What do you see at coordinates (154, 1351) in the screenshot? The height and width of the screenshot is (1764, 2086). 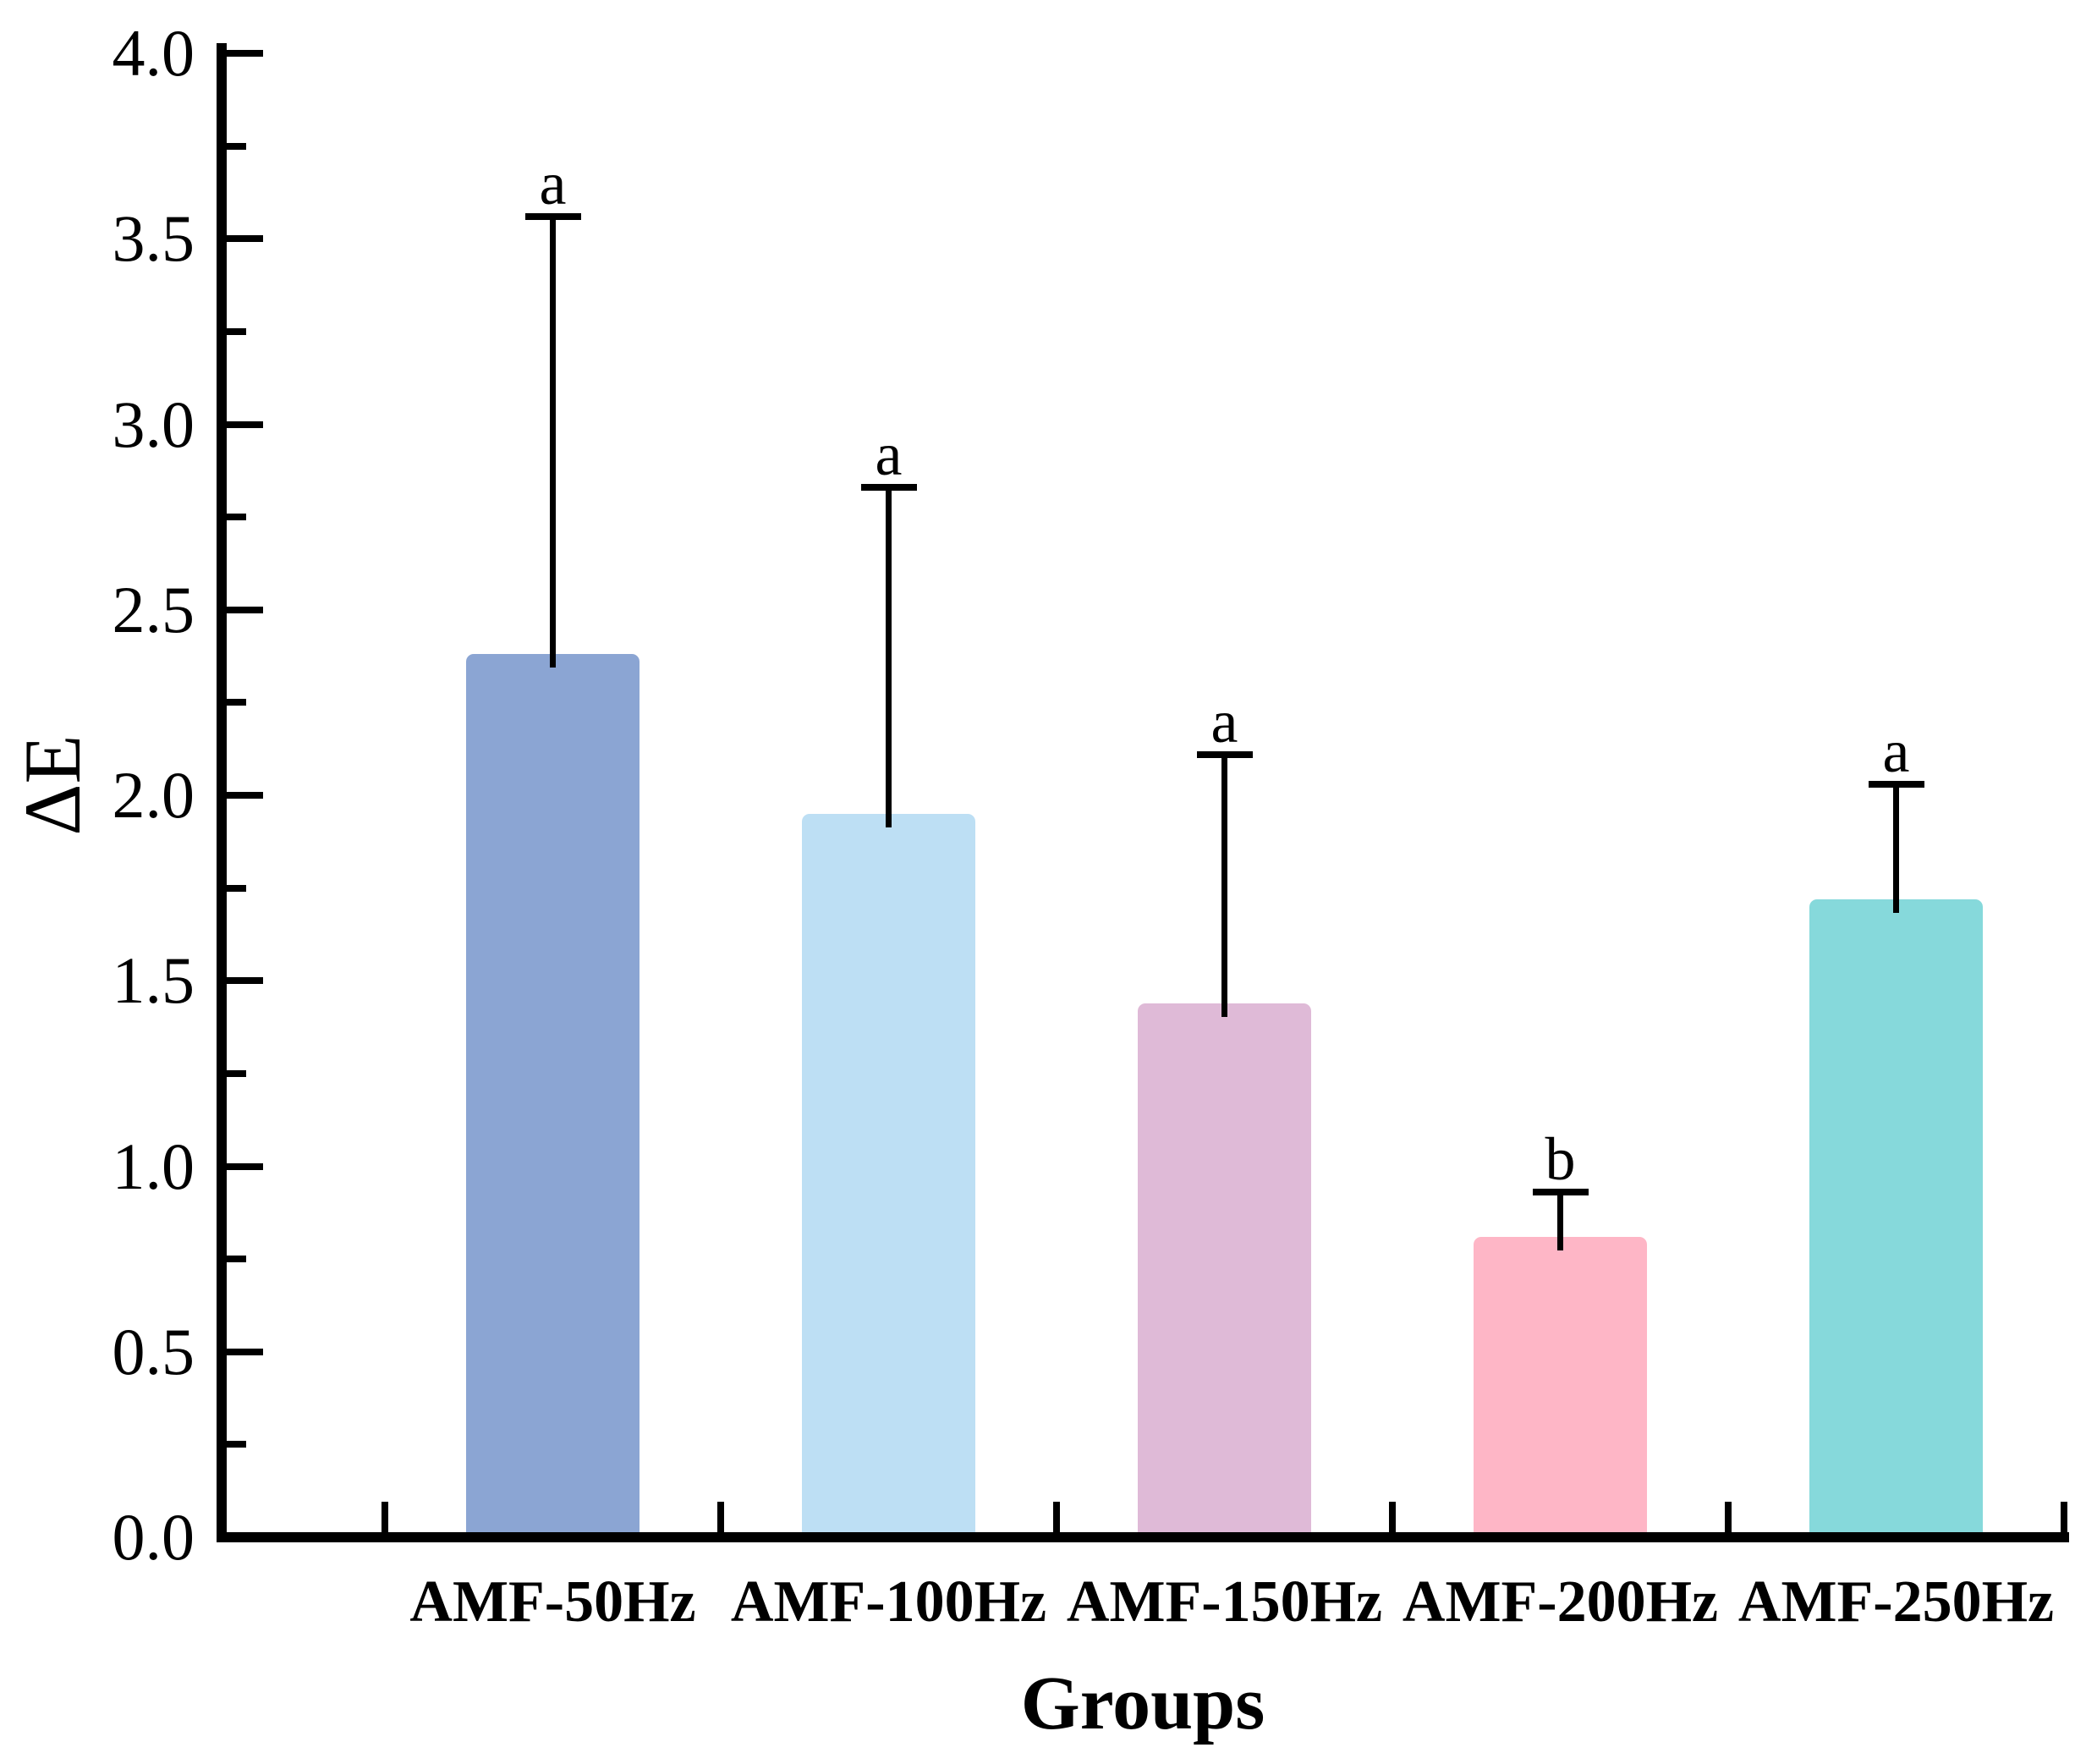 I see `y-tick-label: 0.5` at bounding box center [154, 1351].